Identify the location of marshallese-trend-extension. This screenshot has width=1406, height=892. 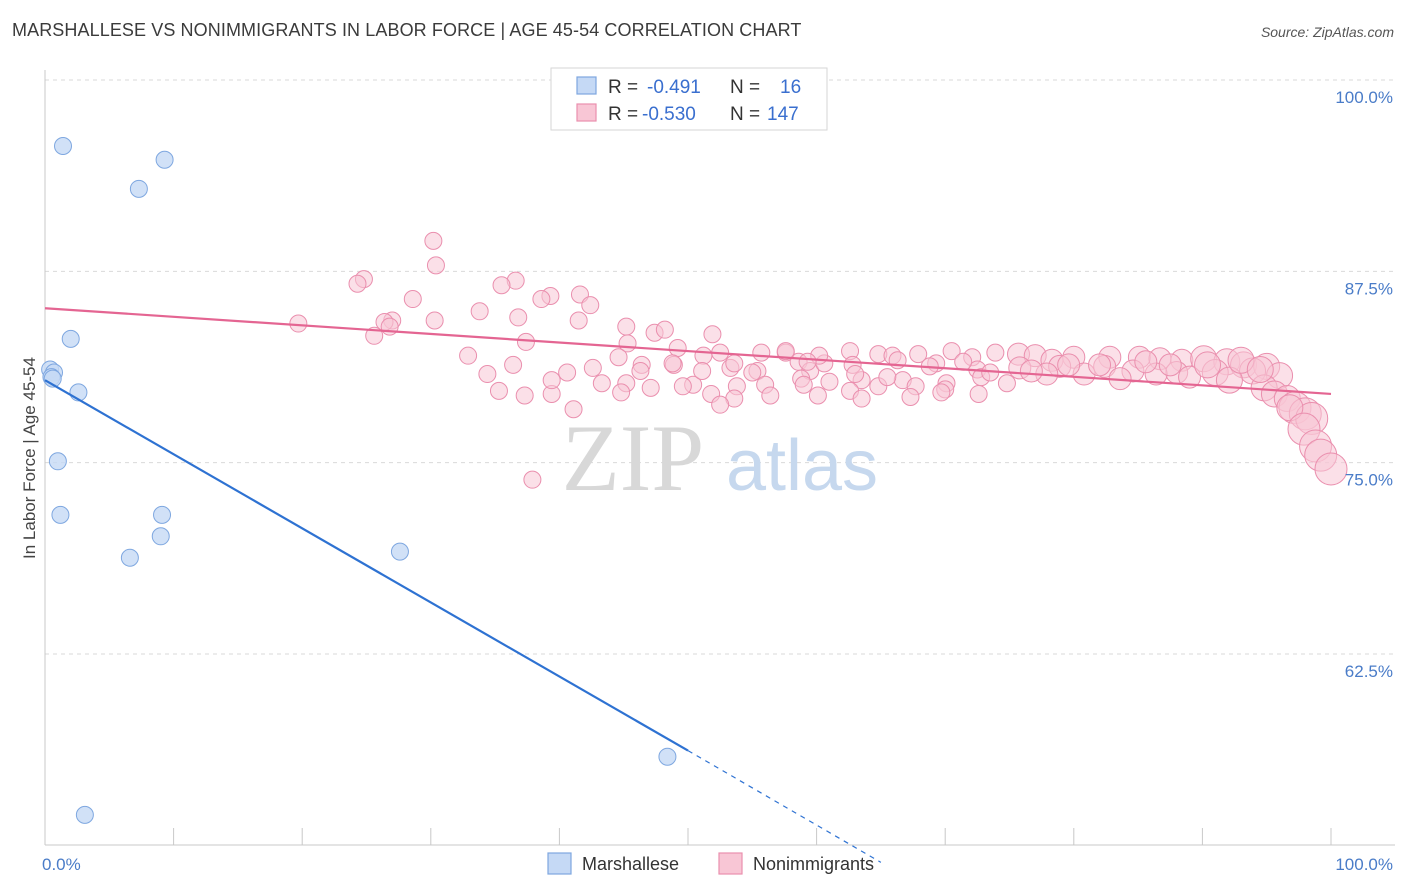
(784, 806).